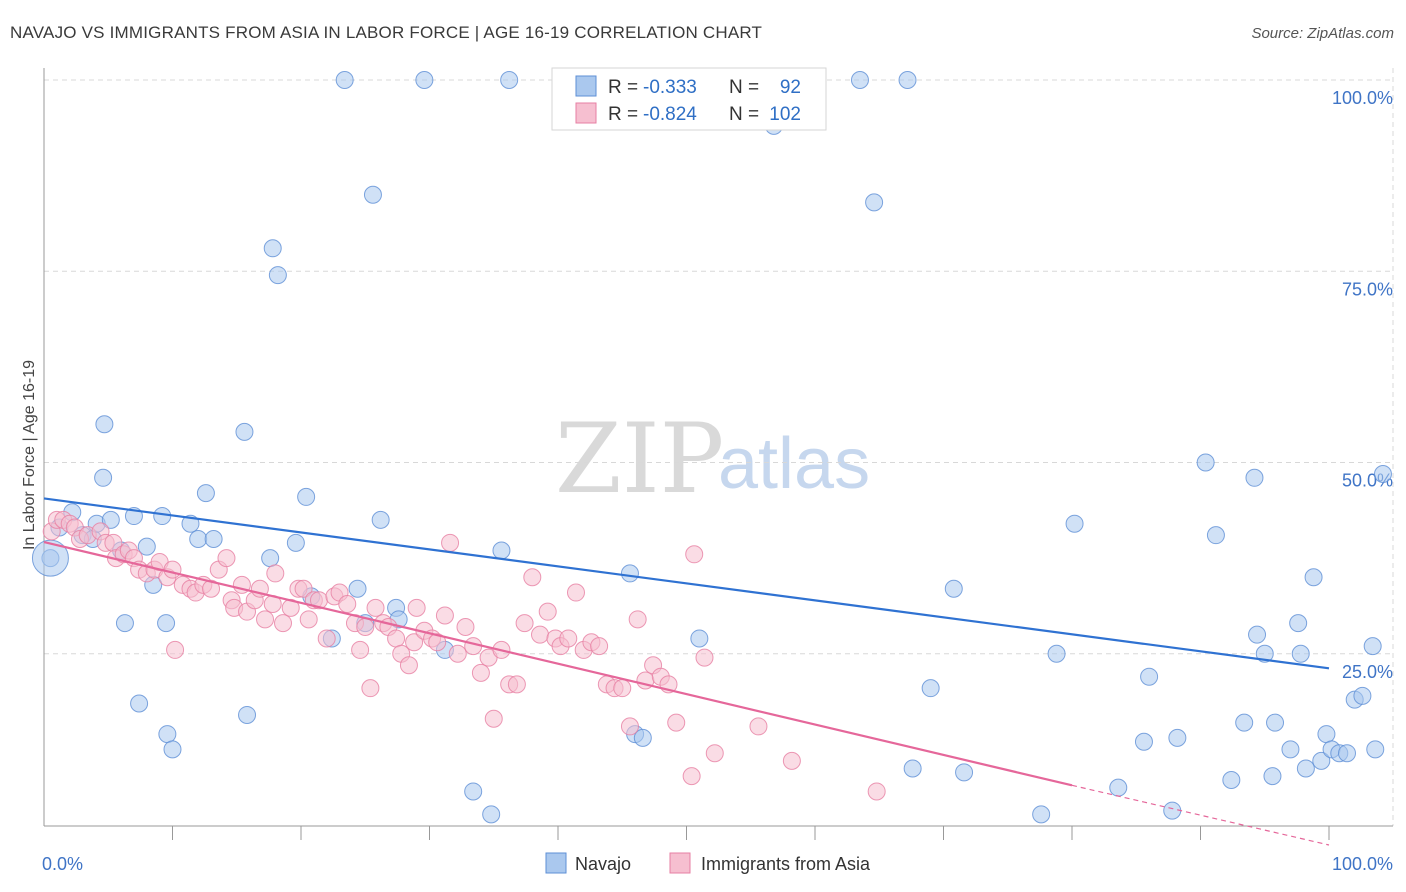  What do you see at coordinates (680, 863) in the screenshot?
I see `series-legend-swatch-asia` at bounding box center [680, 863].